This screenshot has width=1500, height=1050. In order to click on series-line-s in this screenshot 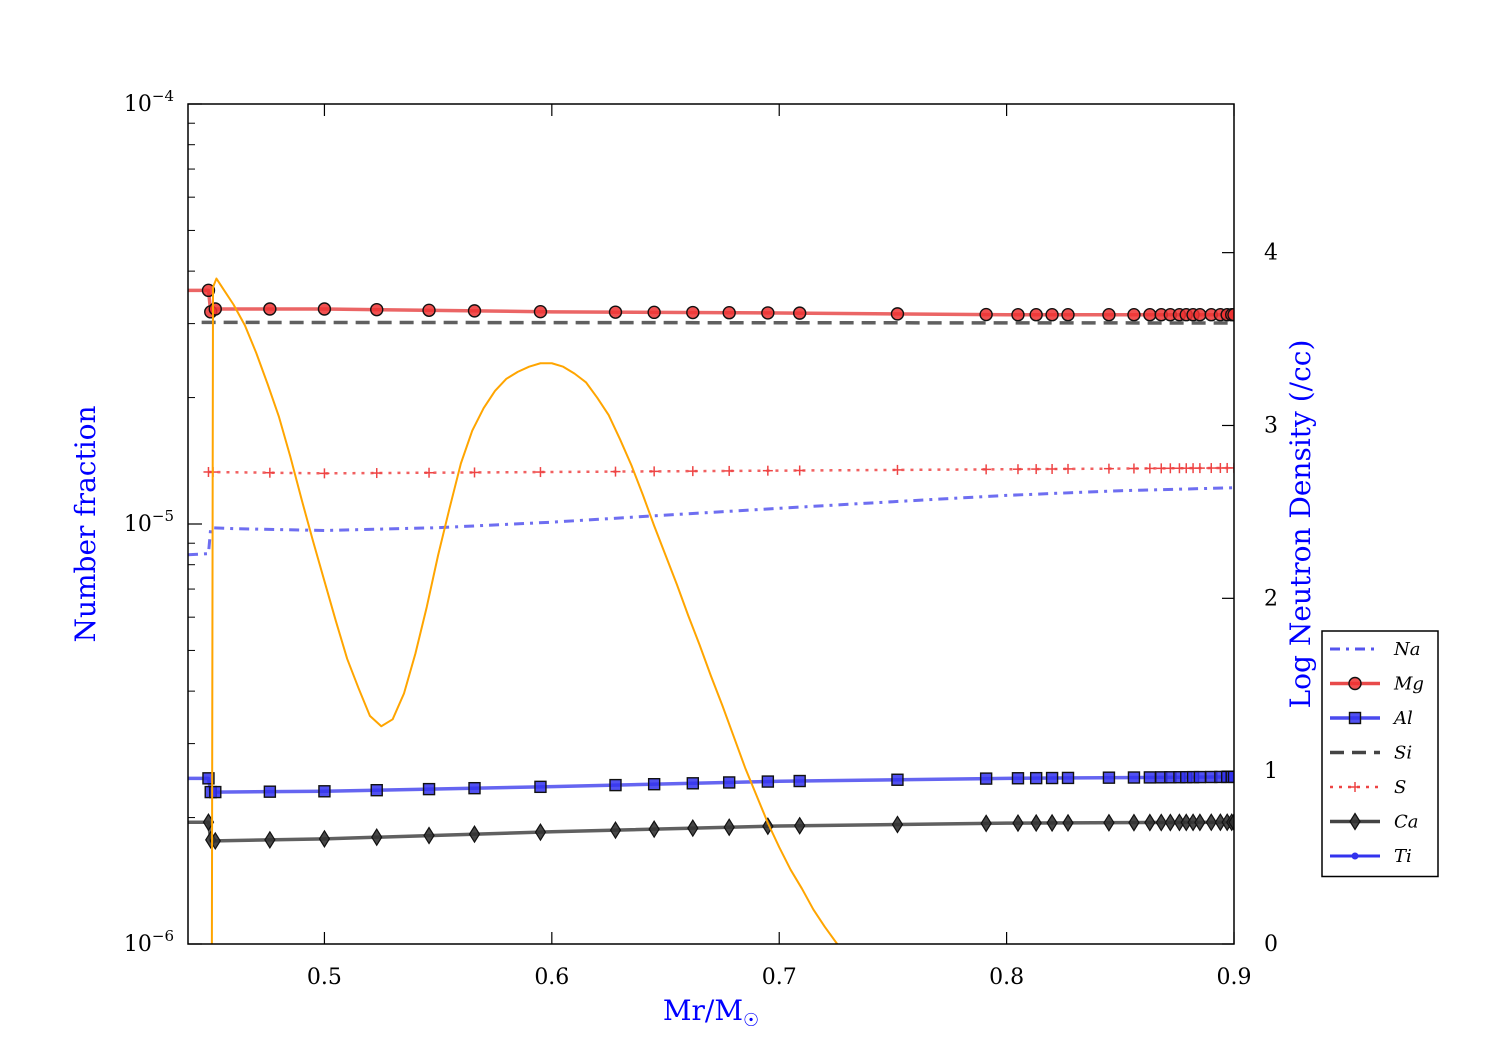, I will do `click(721, 470)`.